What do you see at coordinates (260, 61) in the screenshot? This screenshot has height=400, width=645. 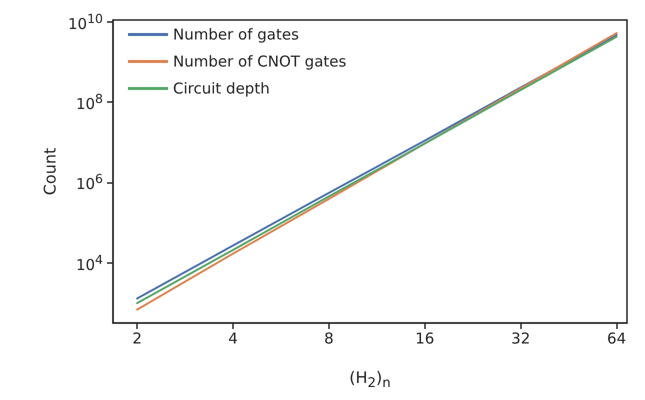 I see `legend-label: Number of CNOT gates` at bounding box center [260, 61].